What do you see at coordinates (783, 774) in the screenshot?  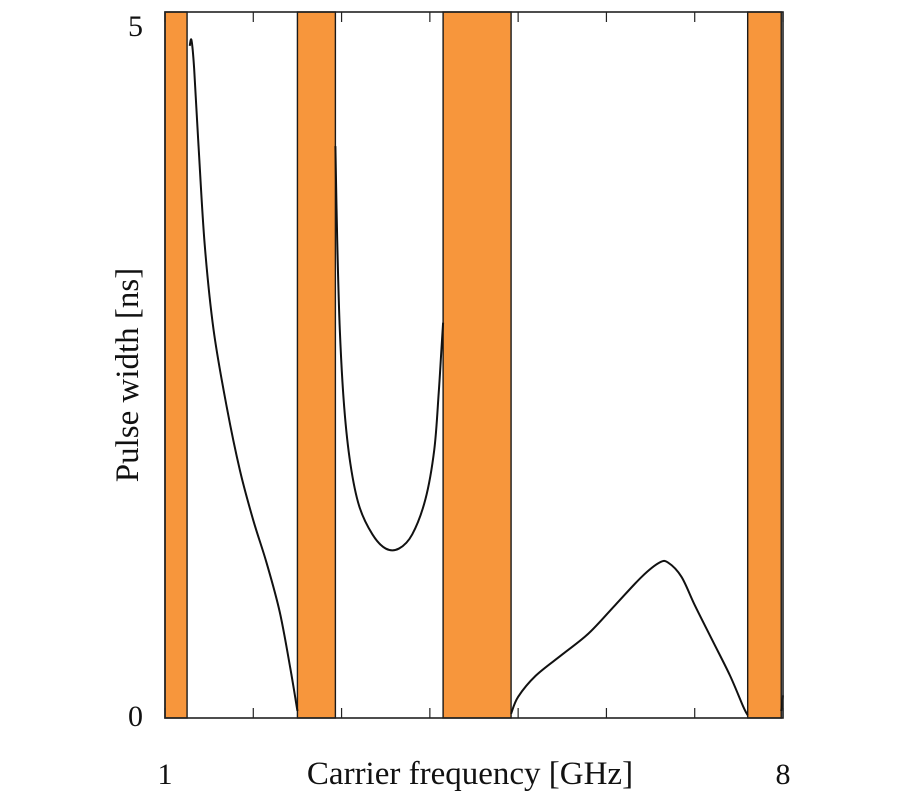 I see `x-tick-label-max: 8` at bounding box center [783, 774].